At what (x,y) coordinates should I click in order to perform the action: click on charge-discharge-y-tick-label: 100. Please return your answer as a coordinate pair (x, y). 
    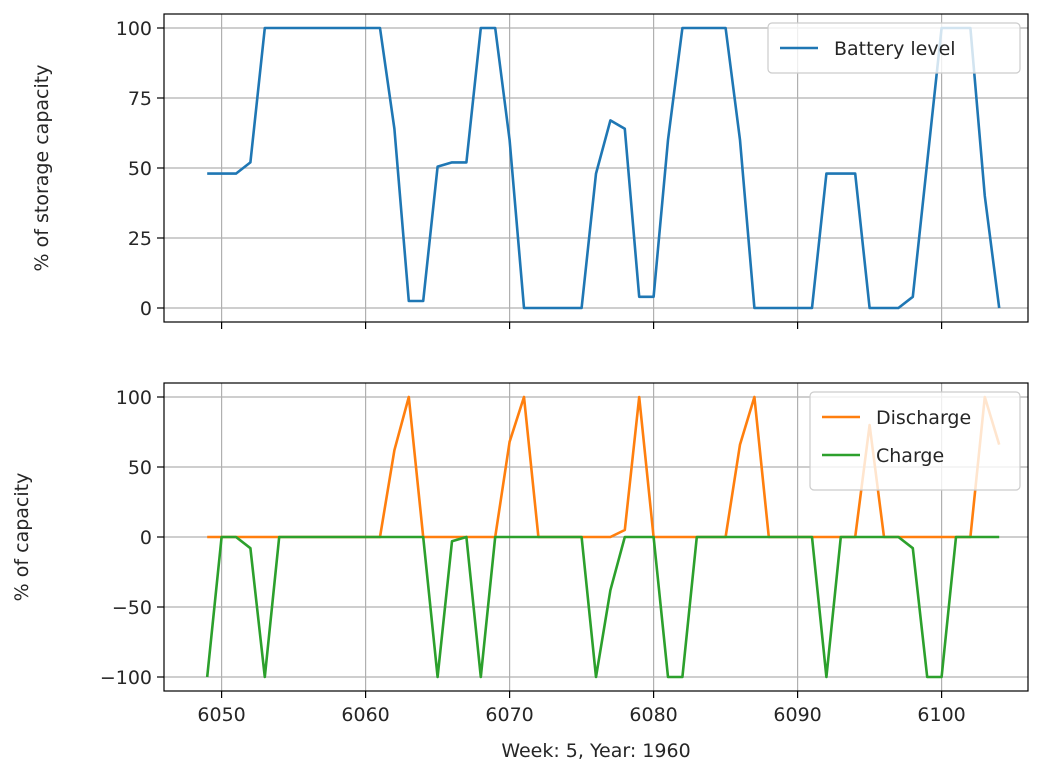
    Looking at the image, I should click on (134, 398).